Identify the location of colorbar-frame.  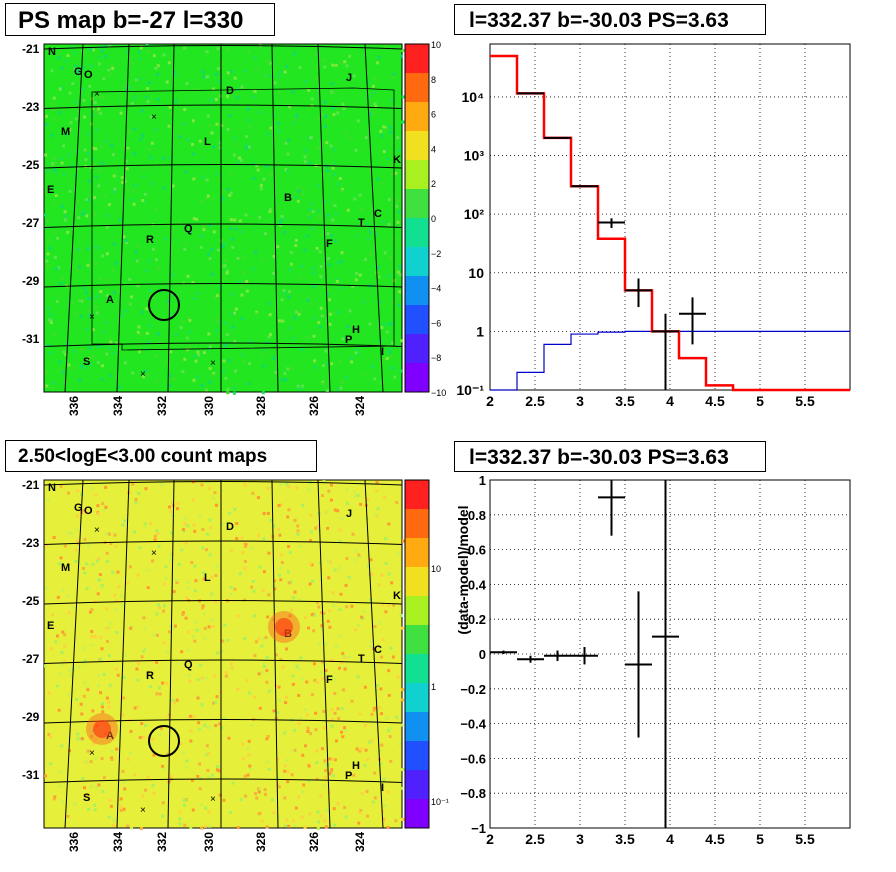
(417, 218).